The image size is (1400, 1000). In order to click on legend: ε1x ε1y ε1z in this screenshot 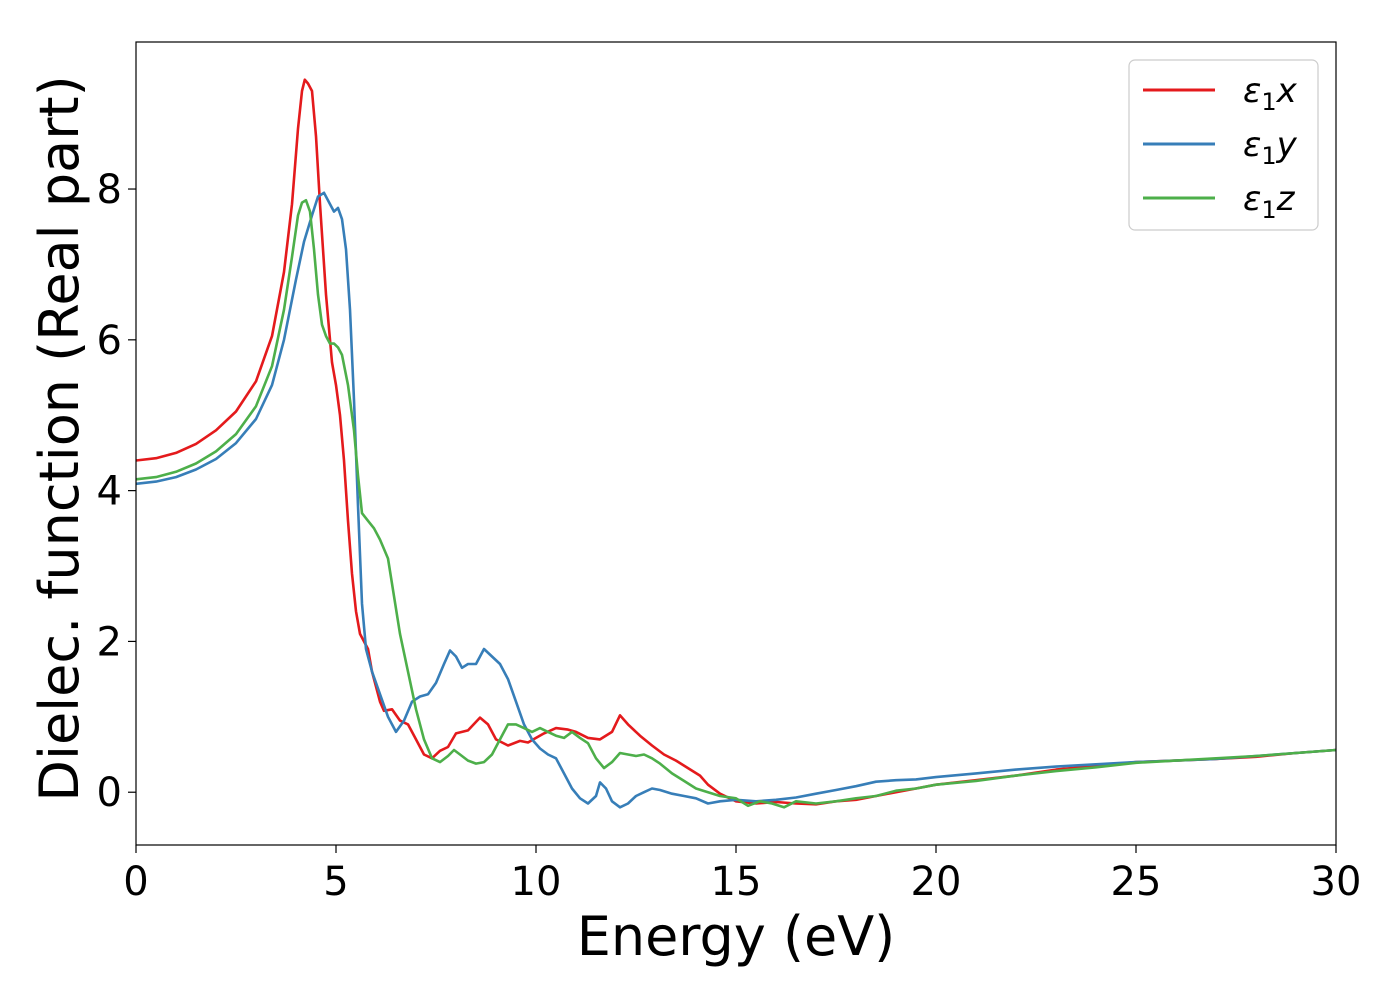, I will do `click(1223, 145)`.